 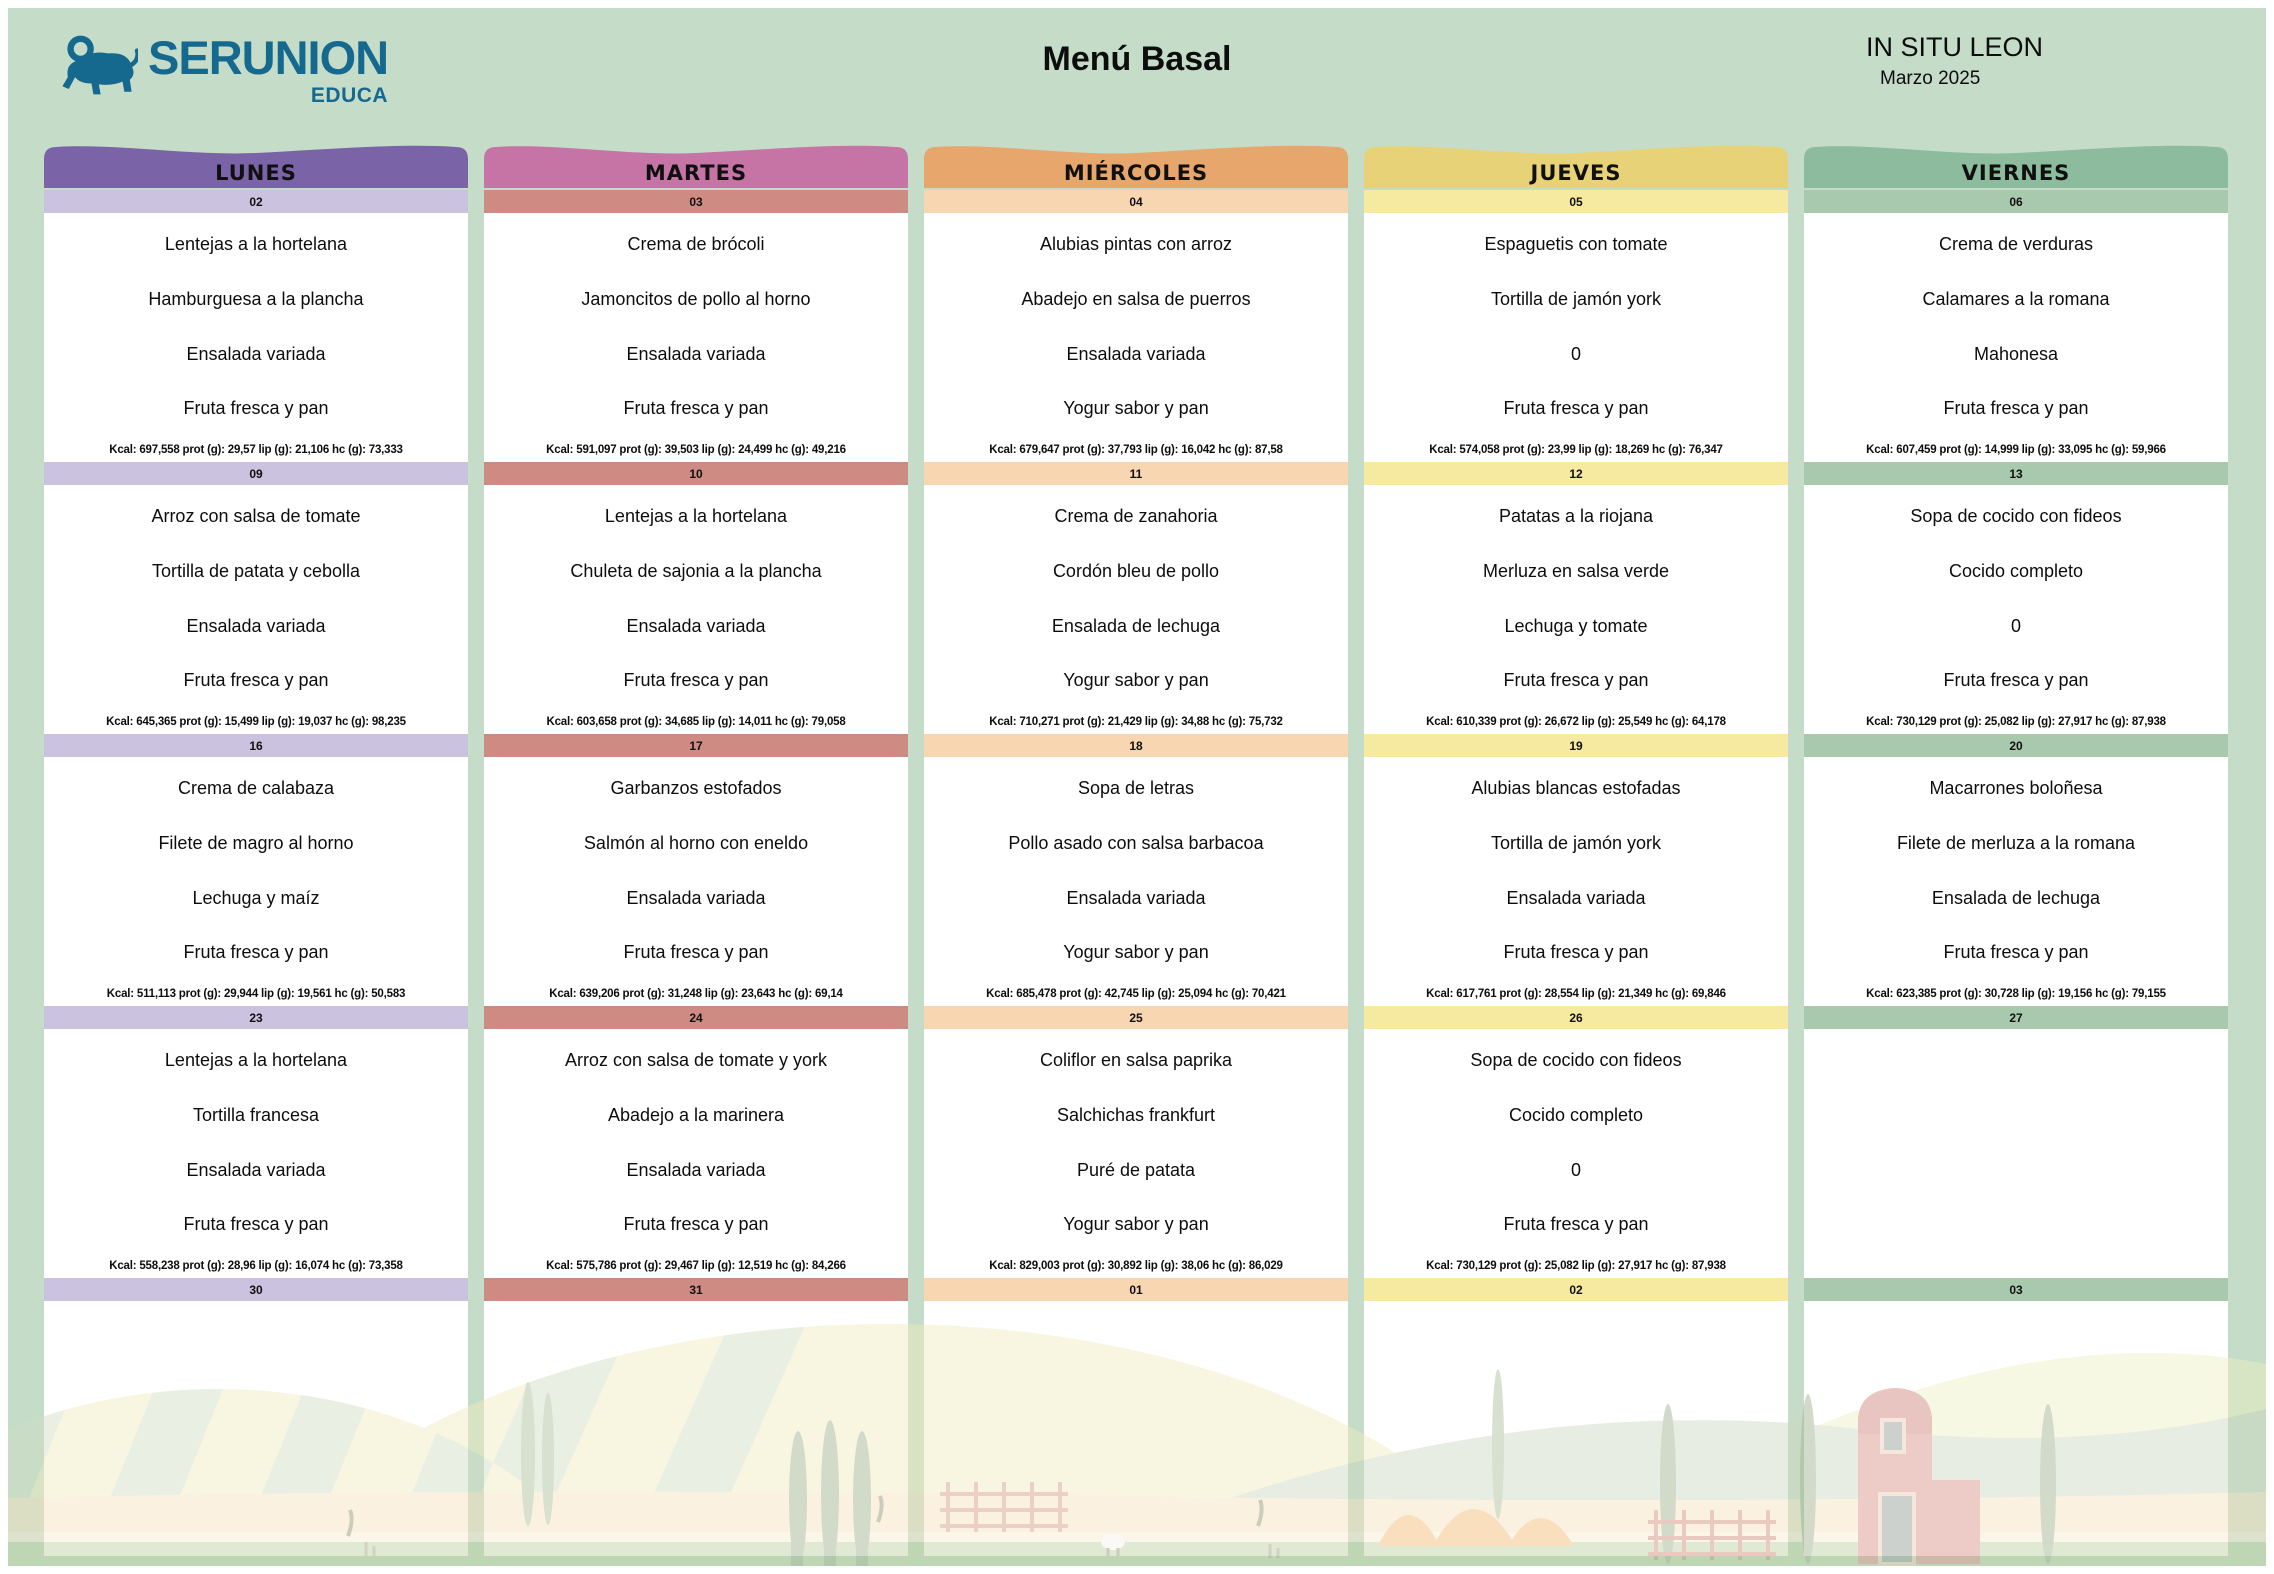 I want to click on date-strip-martes-24: 24, so click(x=696, y=1017).